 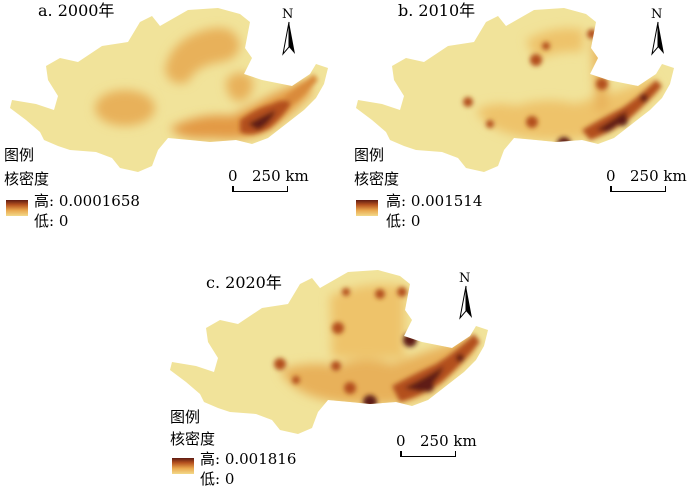 I want to click on scale-value-2000: 250 km, so click(x=280, y=176).